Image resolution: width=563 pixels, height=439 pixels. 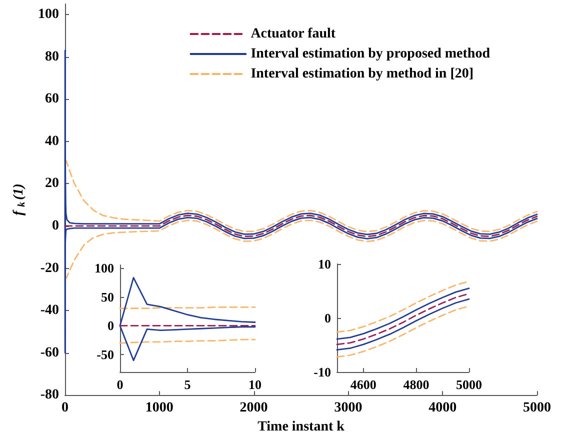 I want to click on y-tick-label: 80, so click(x=52, y=56).